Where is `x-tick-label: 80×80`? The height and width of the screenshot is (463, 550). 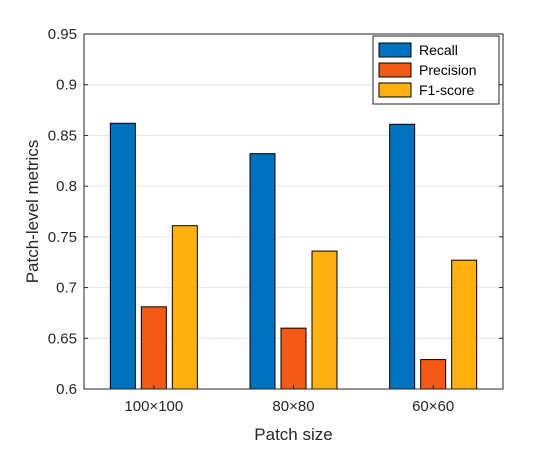
x-tick-label: 80×80 is located at coordinates (293, 406).